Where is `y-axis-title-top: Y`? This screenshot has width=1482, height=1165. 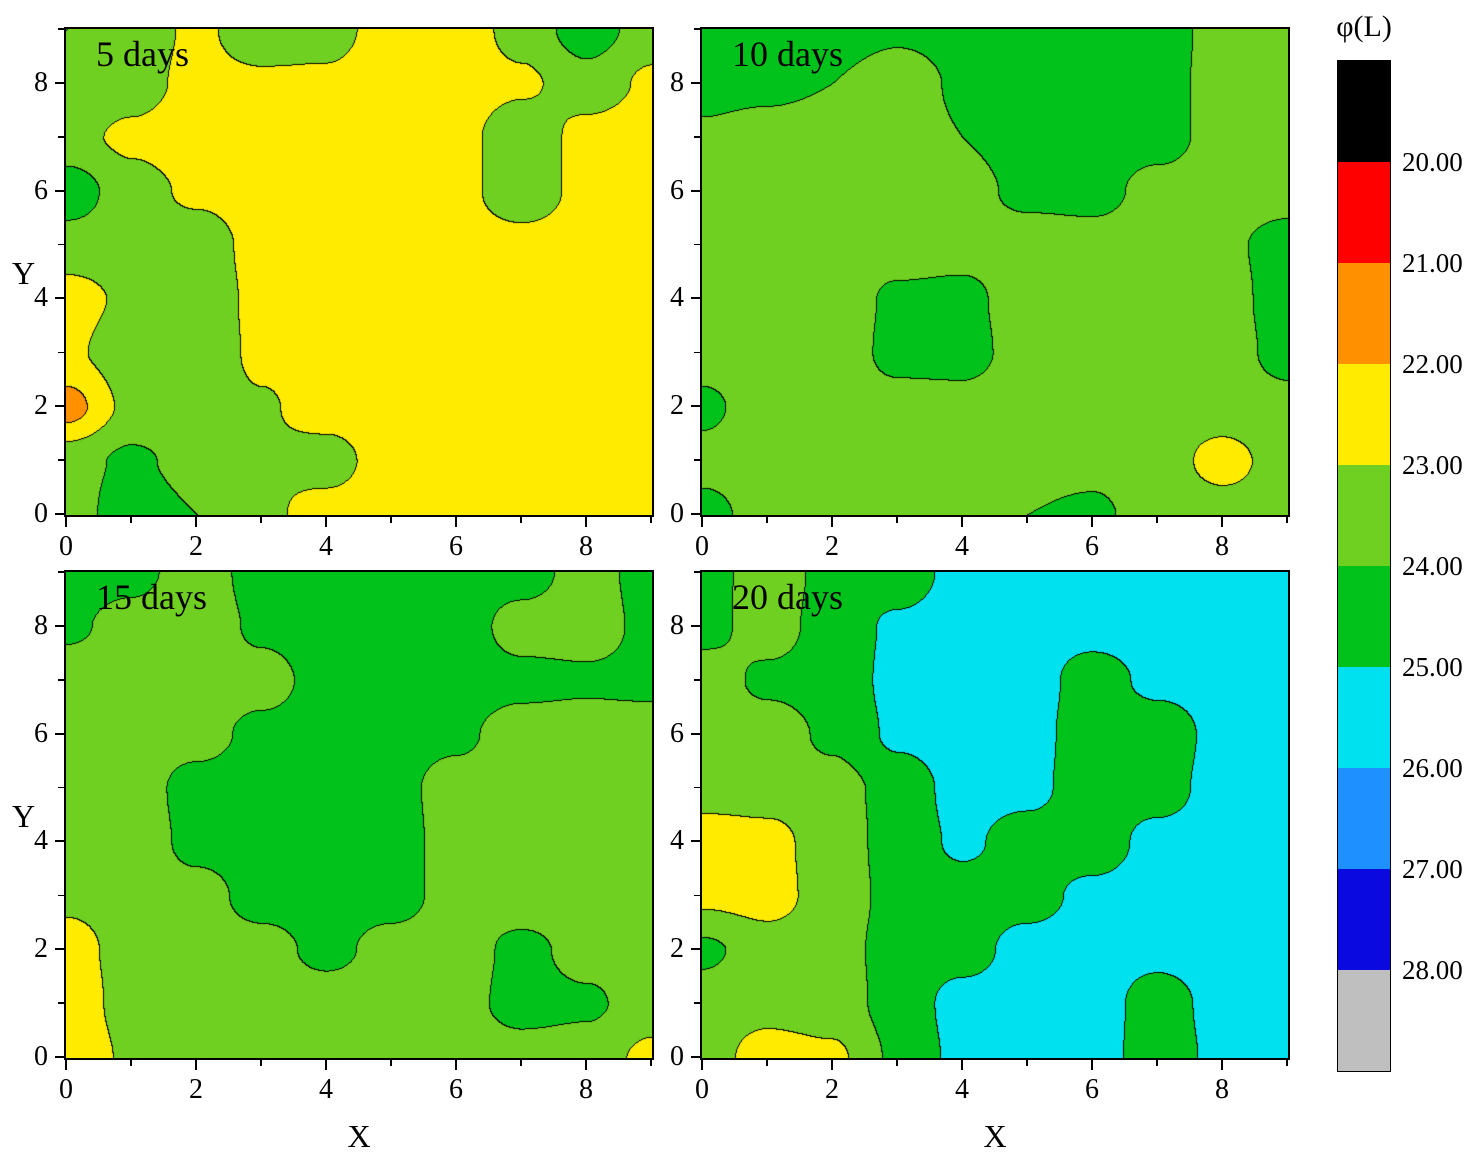
y-axis-title-top: Y is located at coordinates (24, 273).